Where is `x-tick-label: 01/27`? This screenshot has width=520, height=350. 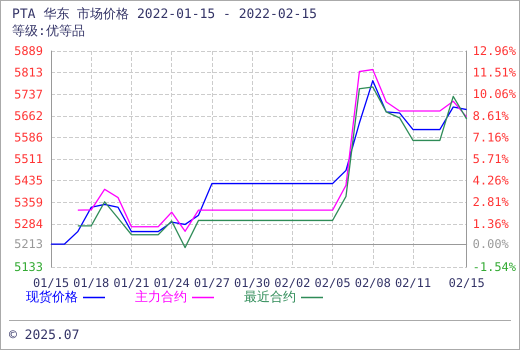 x-tick-label: 01/27 is located at coordinates (212, 283).